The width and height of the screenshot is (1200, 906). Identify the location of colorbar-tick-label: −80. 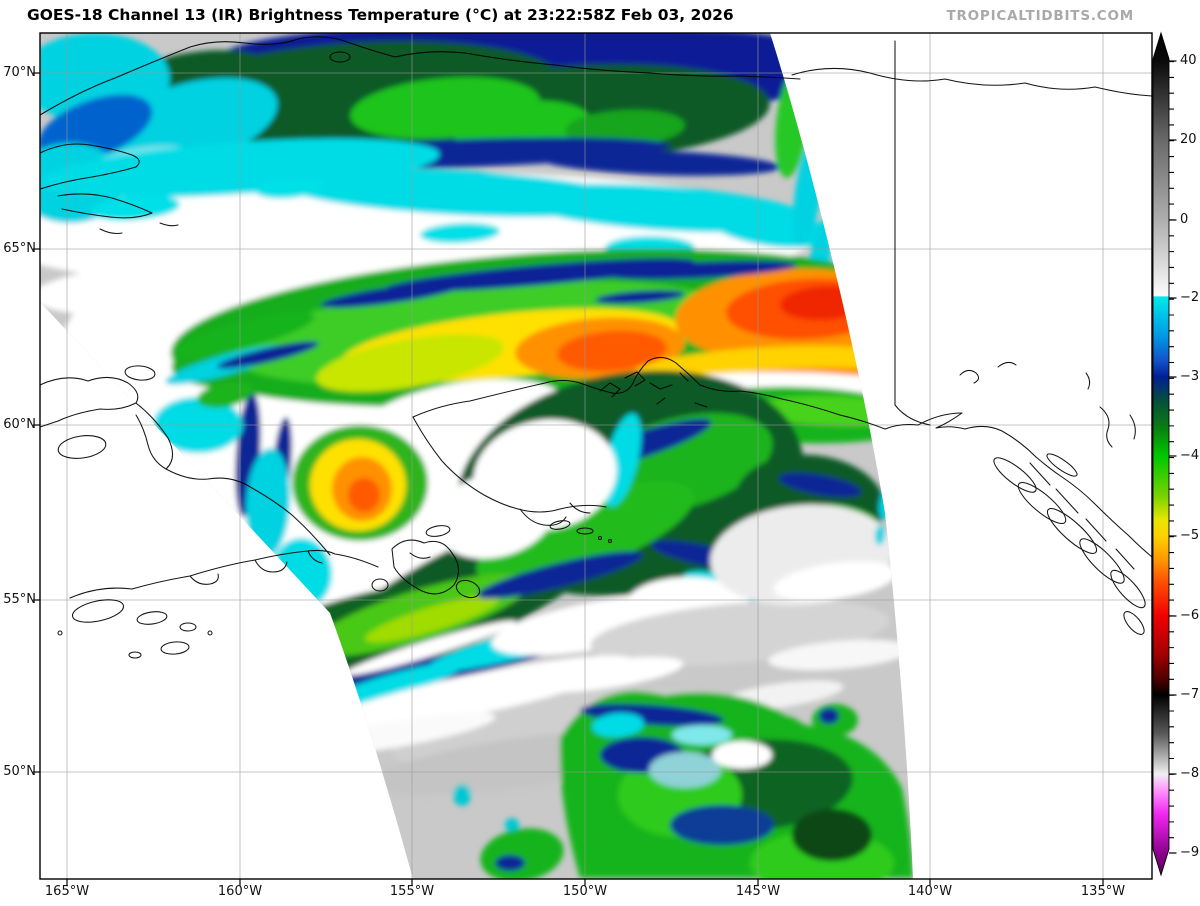
(1190, 773).